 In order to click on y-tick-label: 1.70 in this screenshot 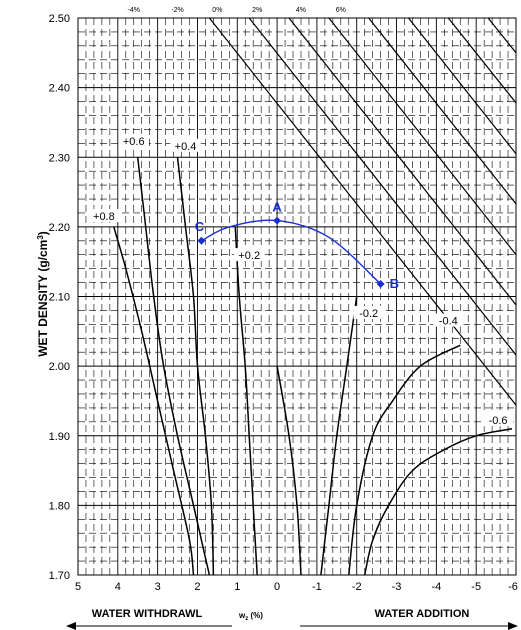, I will do `click(59, 576)`.